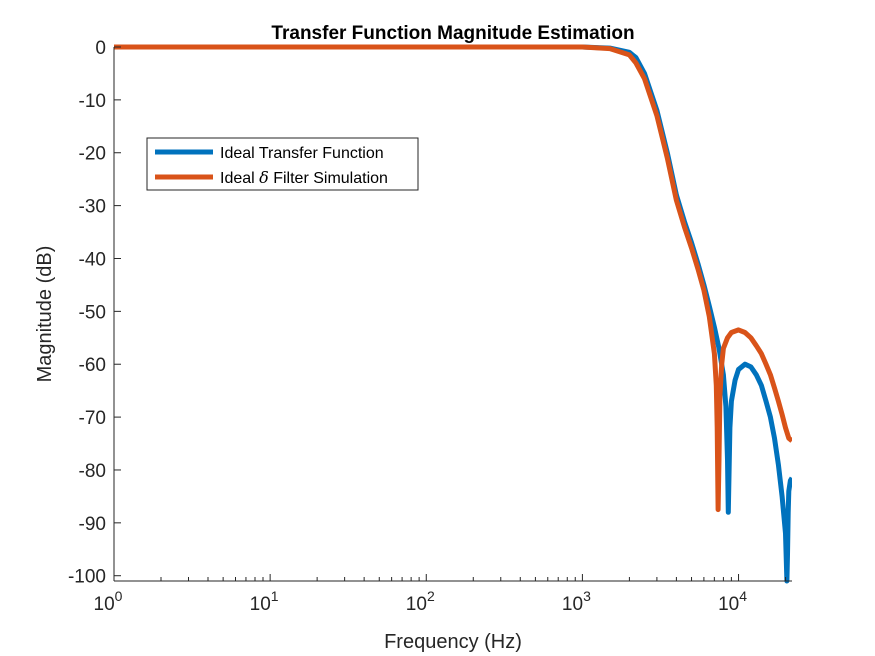  I want to click on x-tick-label: 10², so click(420, 601).